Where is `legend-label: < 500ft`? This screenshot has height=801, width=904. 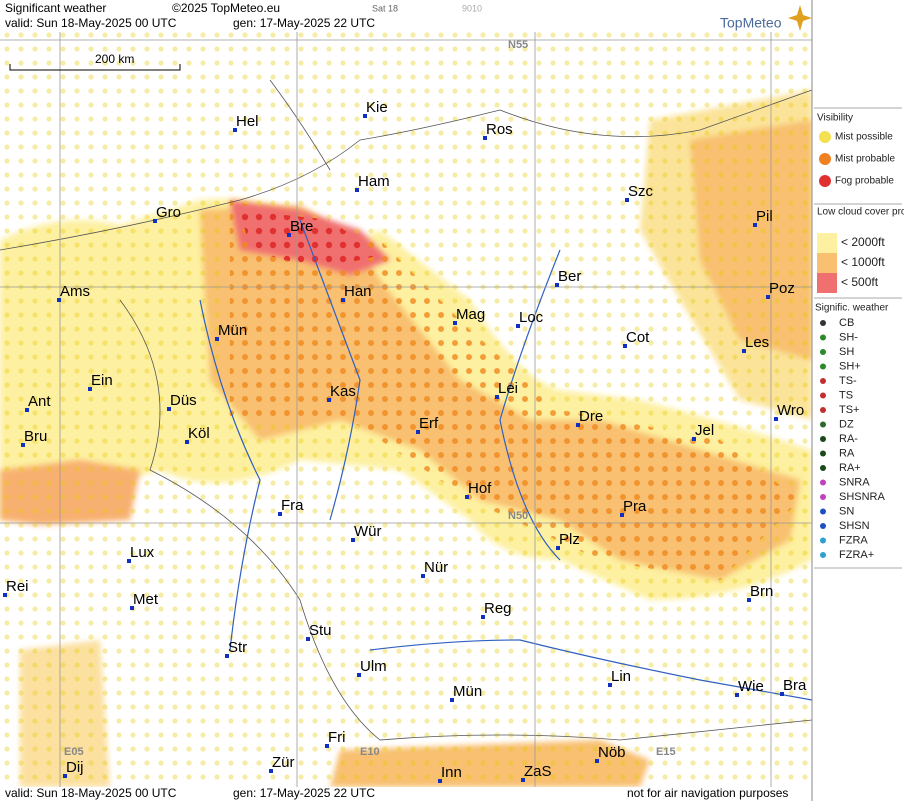 legend-label: < 500ft is located at coordinates (860, 282).